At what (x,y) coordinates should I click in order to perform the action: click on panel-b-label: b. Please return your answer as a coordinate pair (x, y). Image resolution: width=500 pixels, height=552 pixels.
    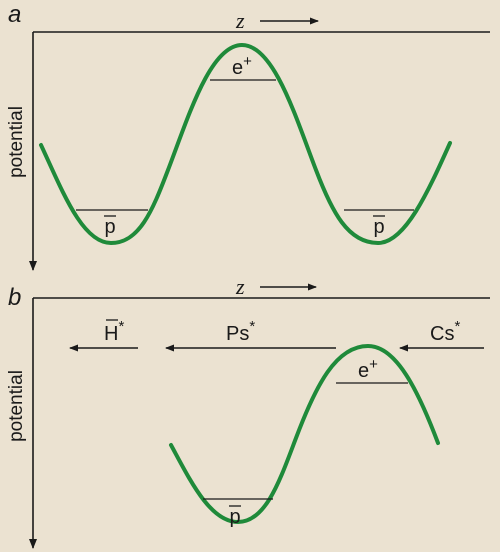
    Looking at the image, I should click on (14, 297).